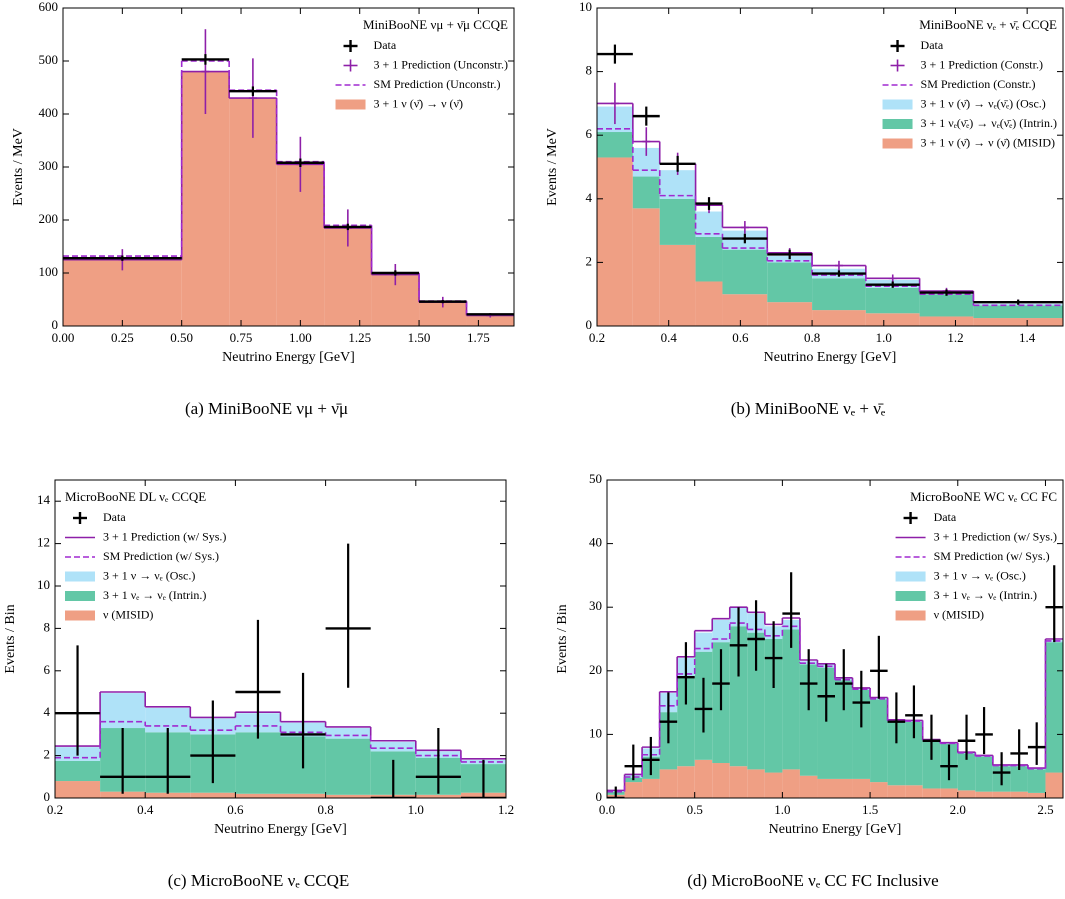 This screenshot has height=899, width=1065. What do you see at coordinates (983, 103) in the screenshot?
I see `legend-label: 3 + 1 ν (ν̄) → νₑ(ν̄ₑ) (Osc.)` at bounding box center [983, 103].